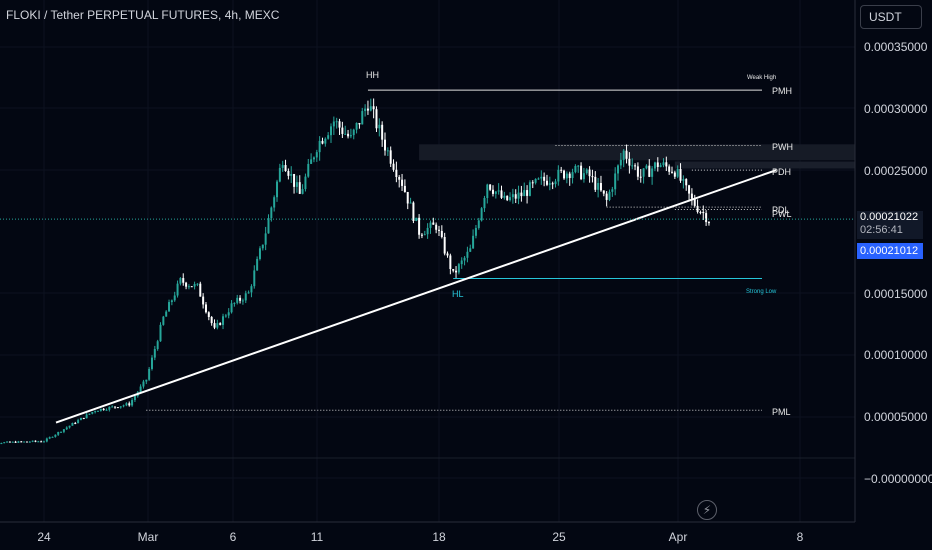 This screenshot has width=932, height=550. What do you see at coordinates (891, 17) in the screenshot?
I see `currency-button: USDT` at bounding box center [891, 17].